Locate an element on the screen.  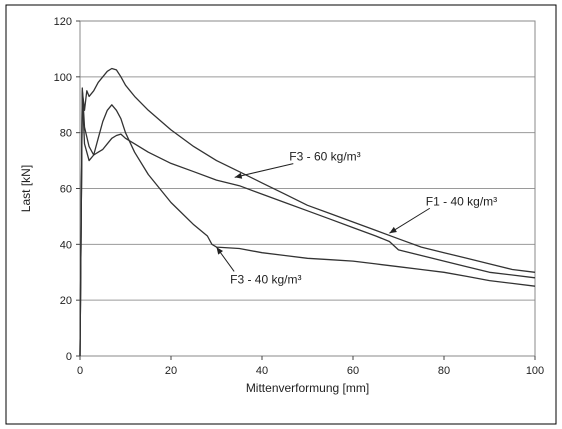
annotation-label-2: F1 - 40 kg/m³ is located at coordinates (461, 201).